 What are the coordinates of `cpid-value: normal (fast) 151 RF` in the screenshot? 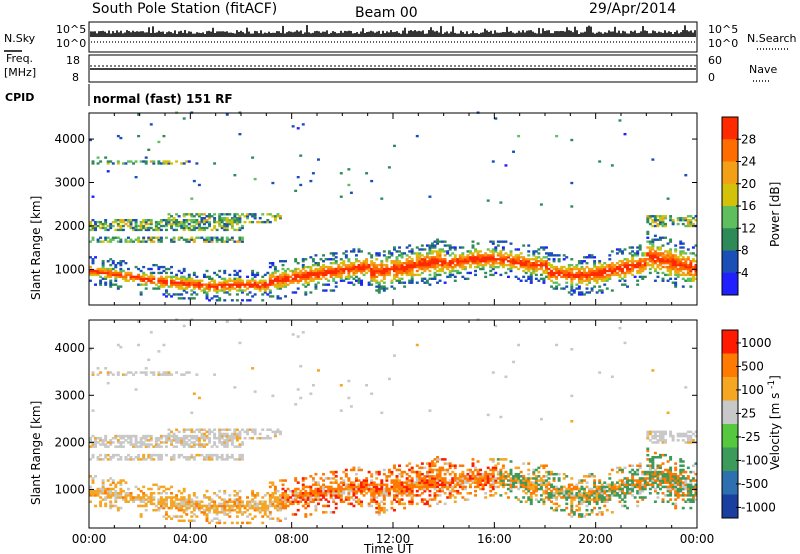 It's located at (163, 99).